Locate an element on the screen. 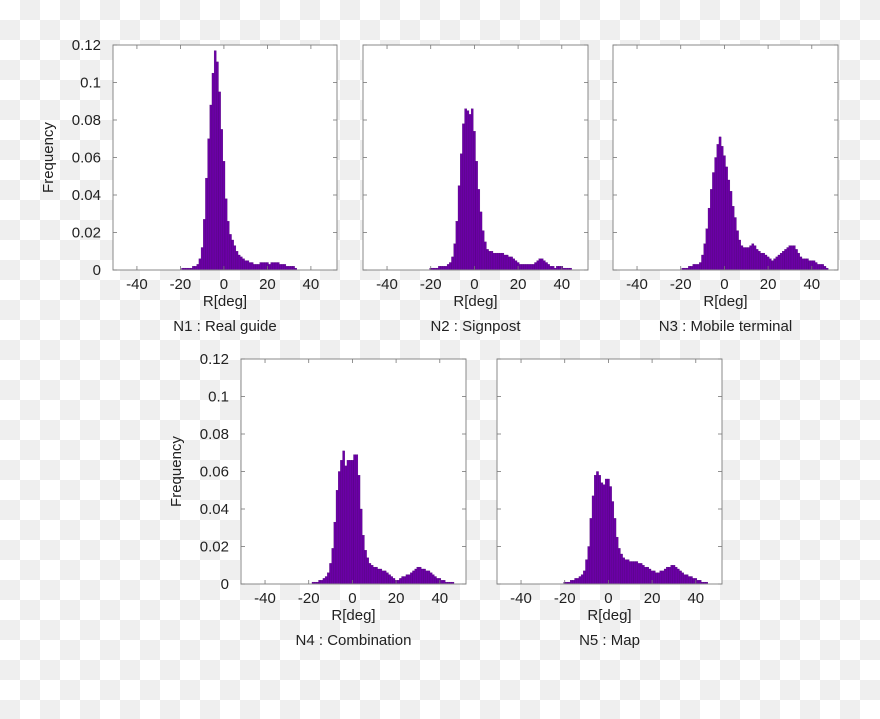  x-tick-label: 40 is located at coordinates (311, 284).